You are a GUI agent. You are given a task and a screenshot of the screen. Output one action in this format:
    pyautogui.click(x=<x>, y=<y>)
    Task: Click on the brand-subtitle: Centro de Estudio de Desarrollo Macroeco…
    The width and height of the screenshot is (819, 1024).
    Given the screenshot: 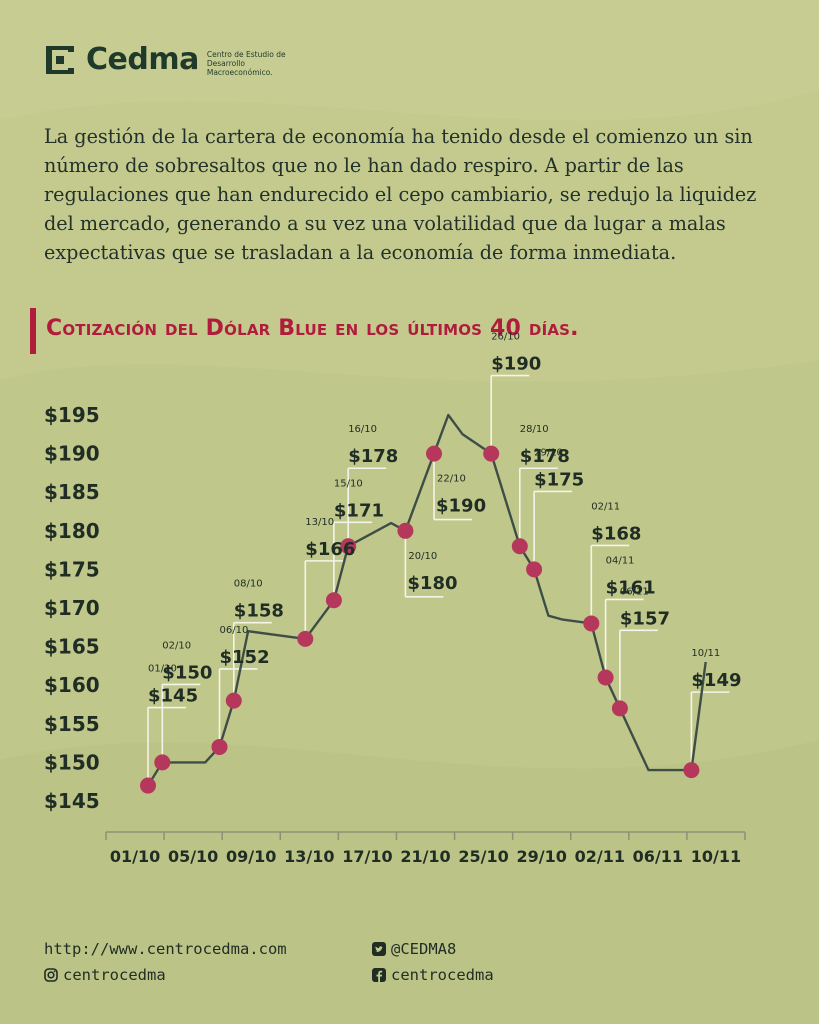 What is the action you would take?
    pyautogui.click(x=252, y=63)
    